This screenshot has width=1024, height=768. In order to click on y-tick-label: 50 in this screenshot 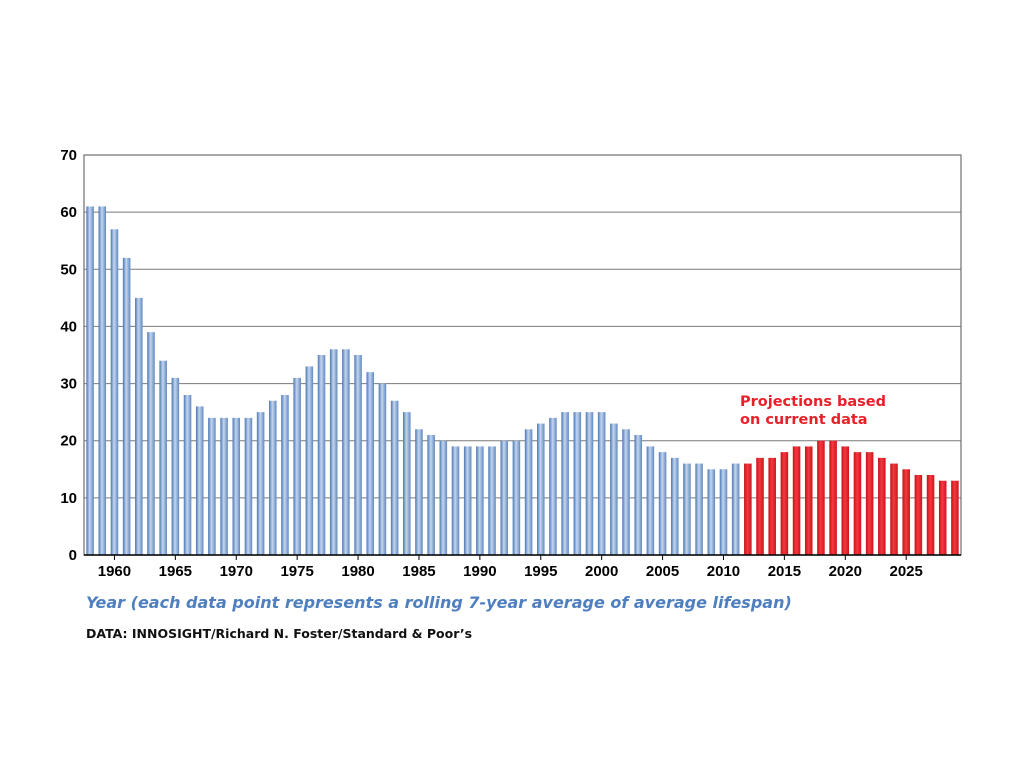, I will do `click(68, 269)`.